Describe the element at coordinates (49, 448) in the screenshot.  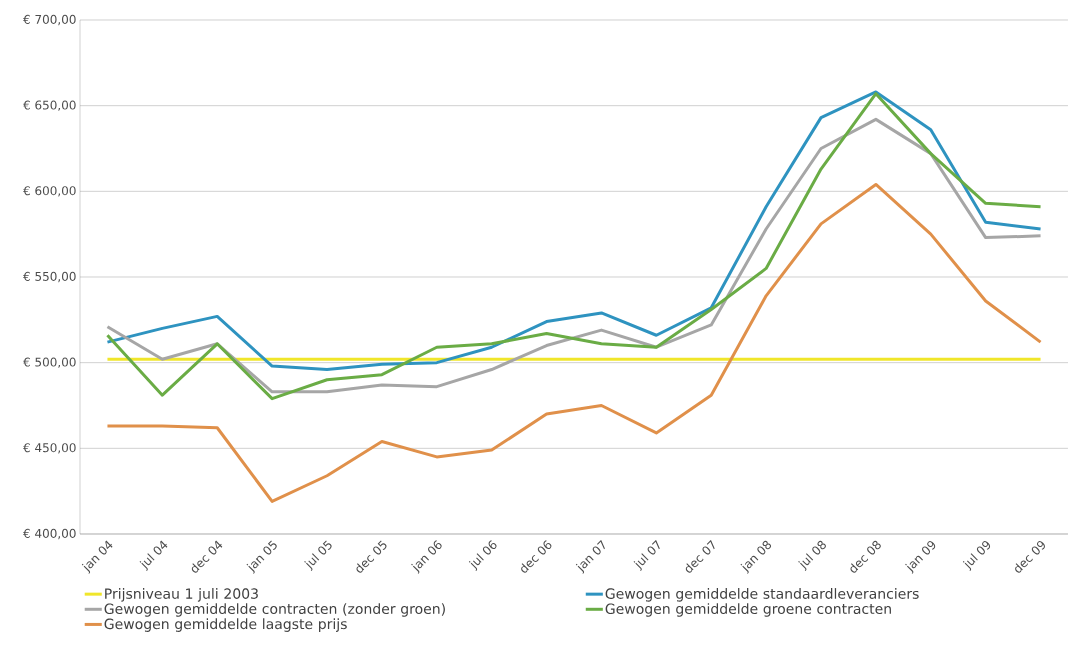
I see `y-tick-label: € 450,00` at that location.